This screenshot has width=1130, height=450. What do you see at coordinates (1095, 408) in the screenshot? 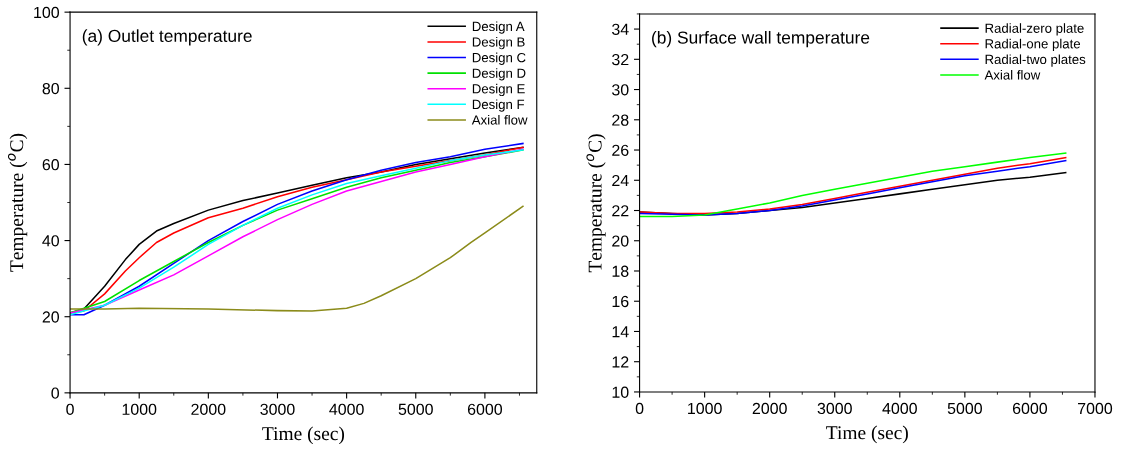
I see `x-tick-label: 7000` at bounding box center [1095, 408].